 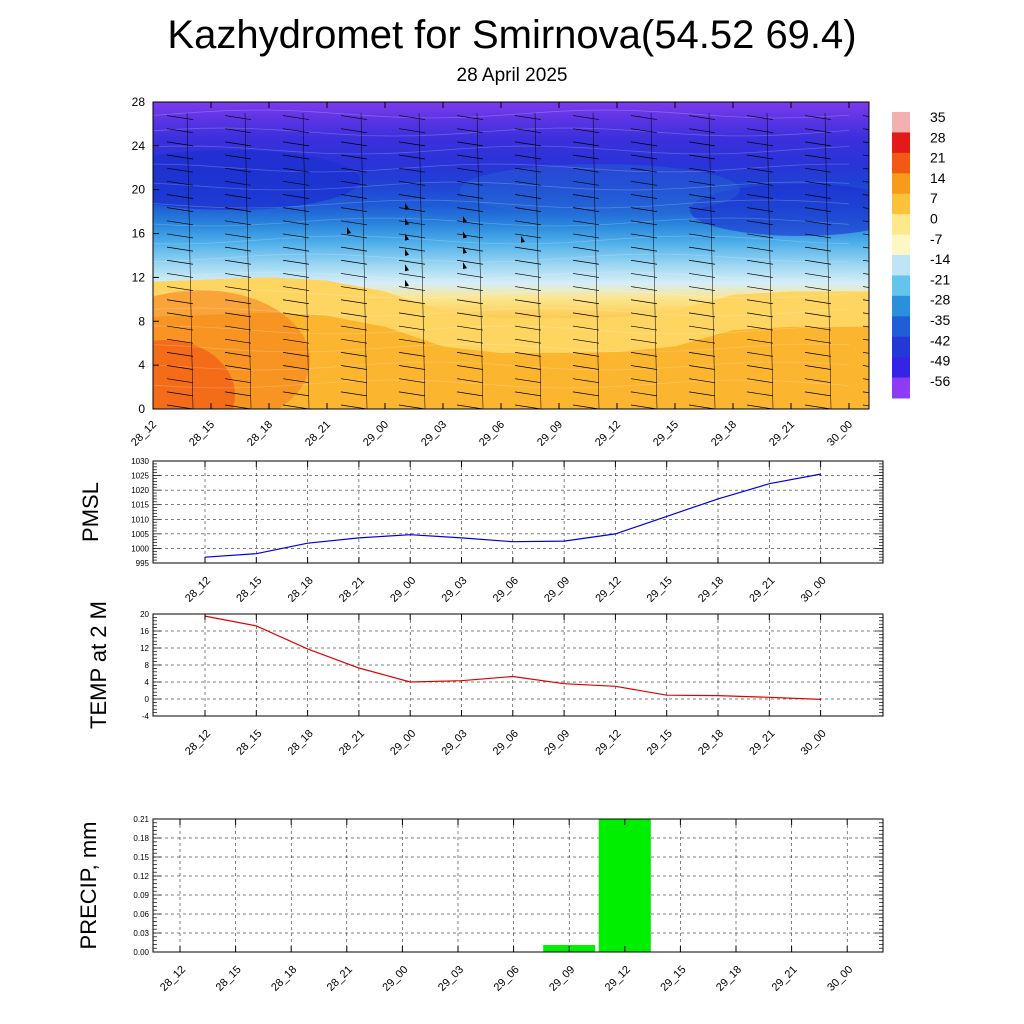 I want to click on y-tick-label: 8, so click(x=147, y=665).